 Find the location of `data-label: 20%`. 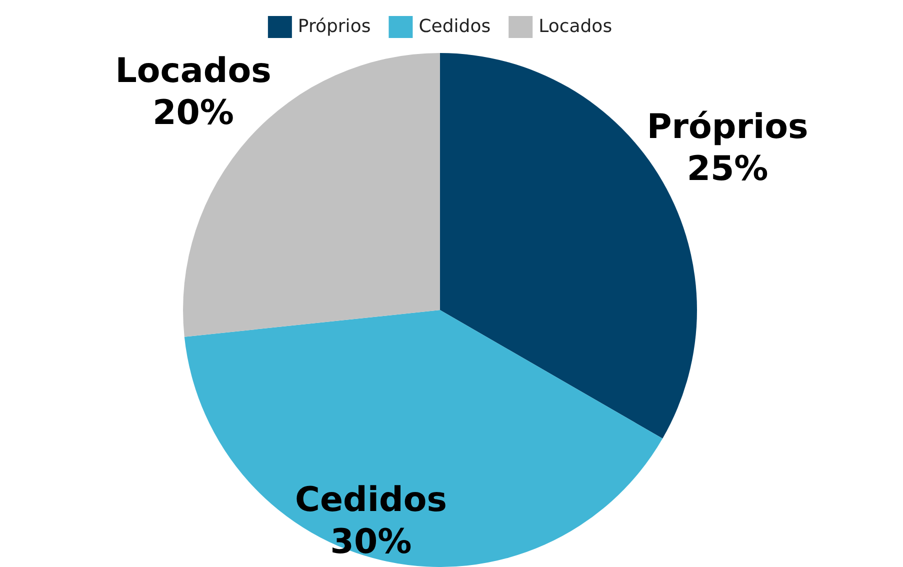

data-label: 20% is located at coordinates (193, 112).